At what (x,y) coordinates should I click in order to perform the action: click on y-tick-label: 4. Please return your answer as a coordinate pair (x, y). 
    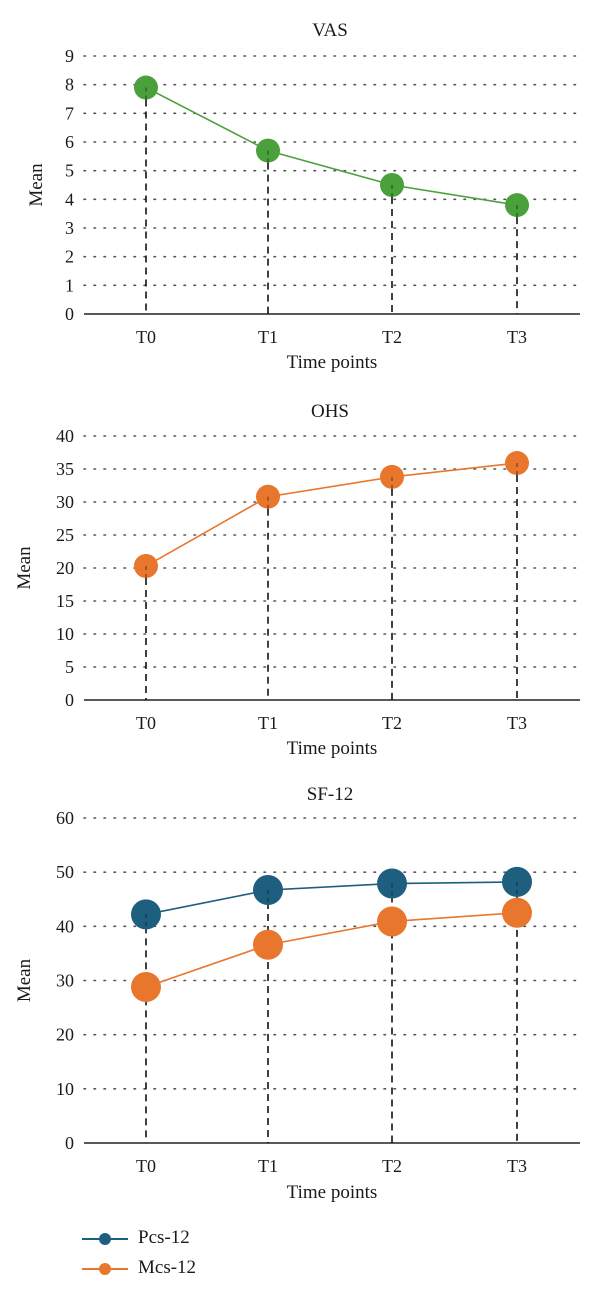
    Looking at the image, I should click on (69, 199).